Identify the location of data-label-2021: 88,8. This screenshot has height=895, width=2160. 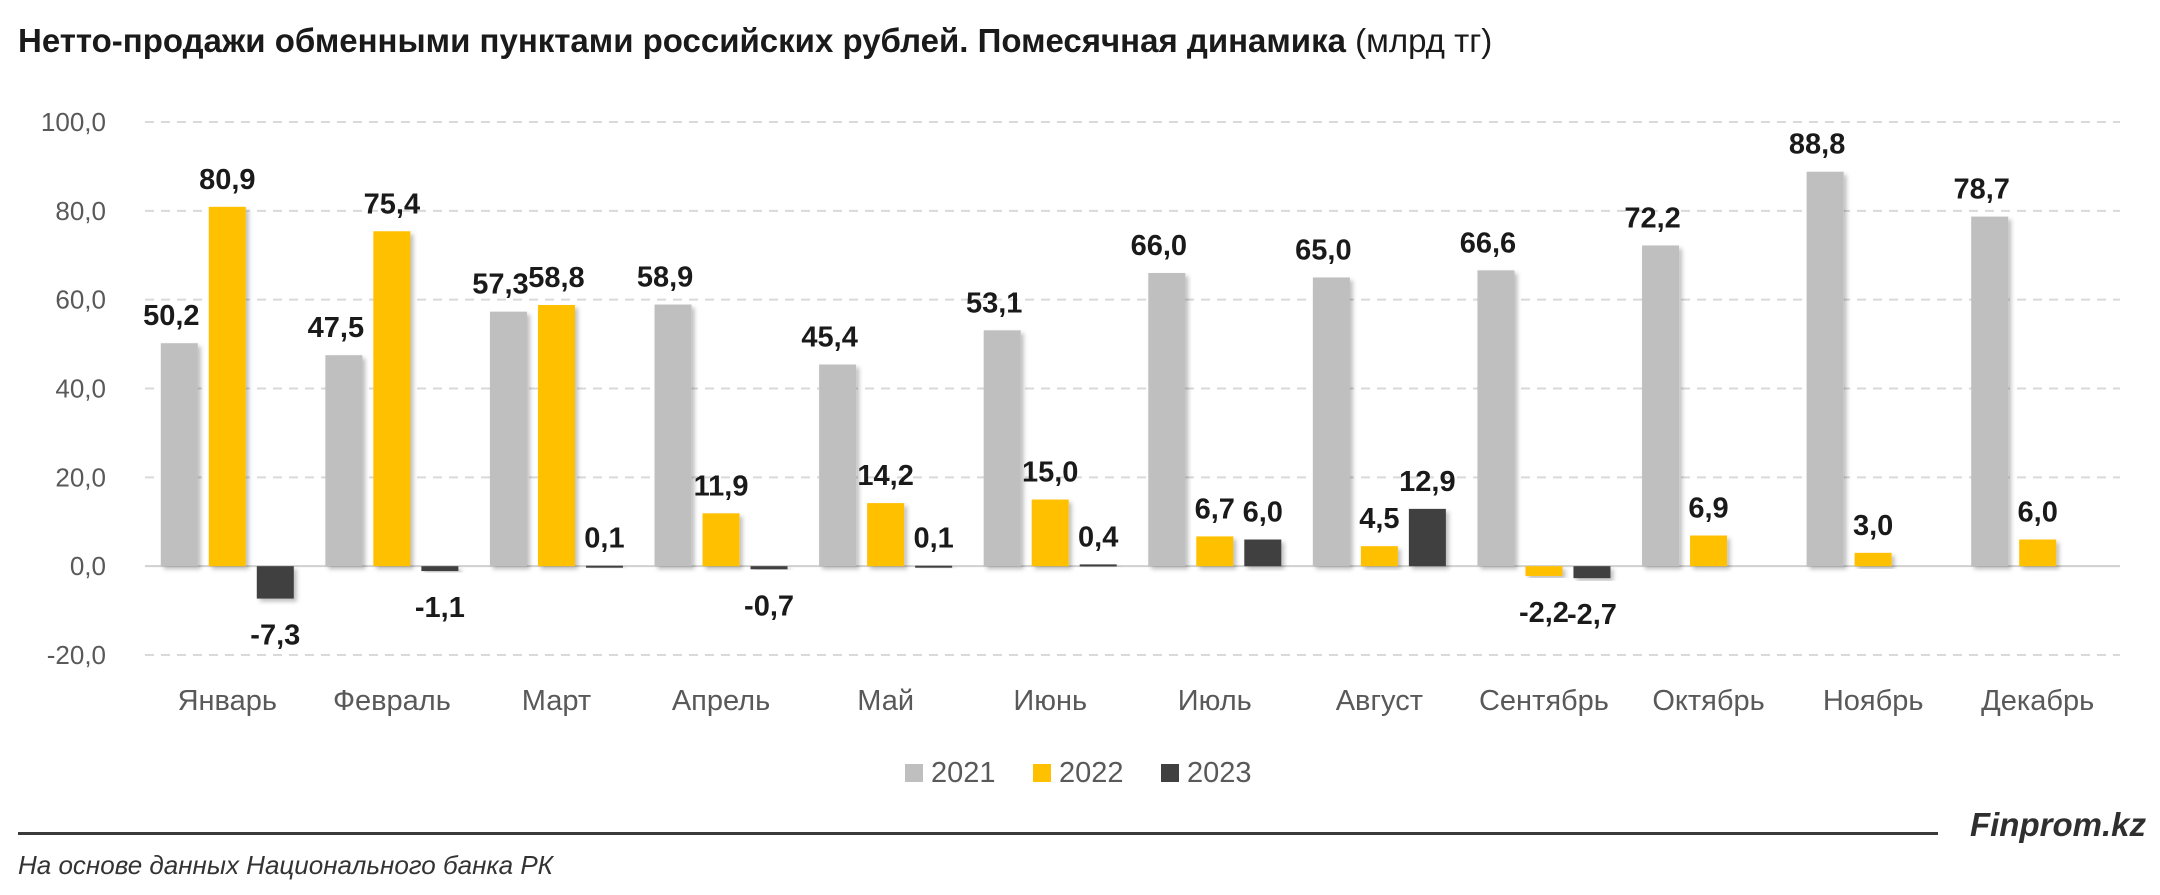
(1817, 145).